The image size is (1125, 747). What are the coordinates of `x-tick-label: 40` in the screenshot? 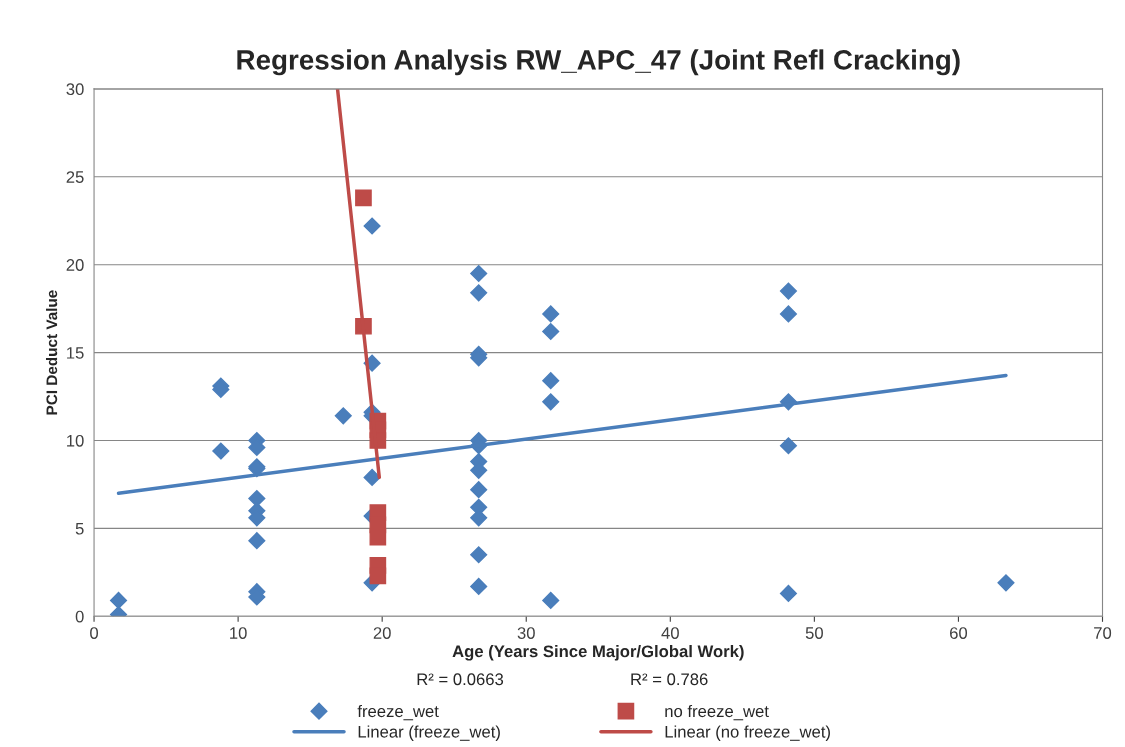 It's located at (670, 633).